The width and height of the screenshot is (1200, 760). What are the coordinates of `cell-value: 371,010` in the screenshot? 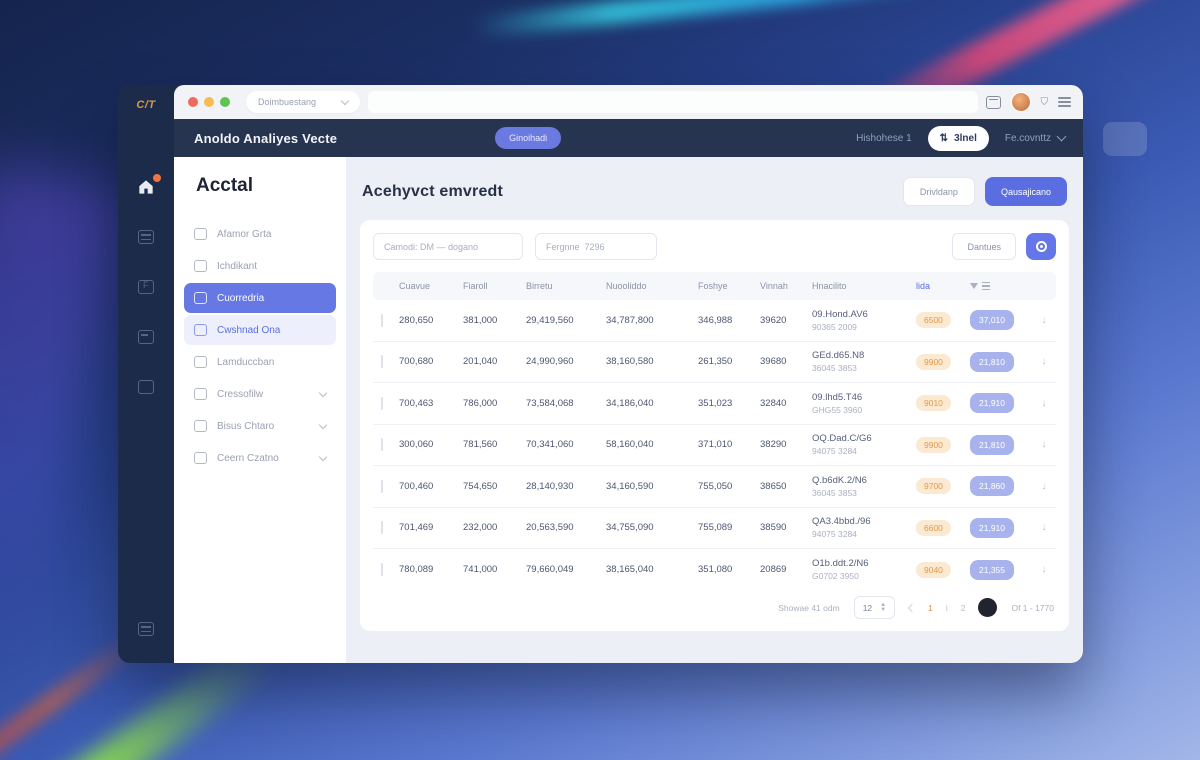 It's located at (715, 445).